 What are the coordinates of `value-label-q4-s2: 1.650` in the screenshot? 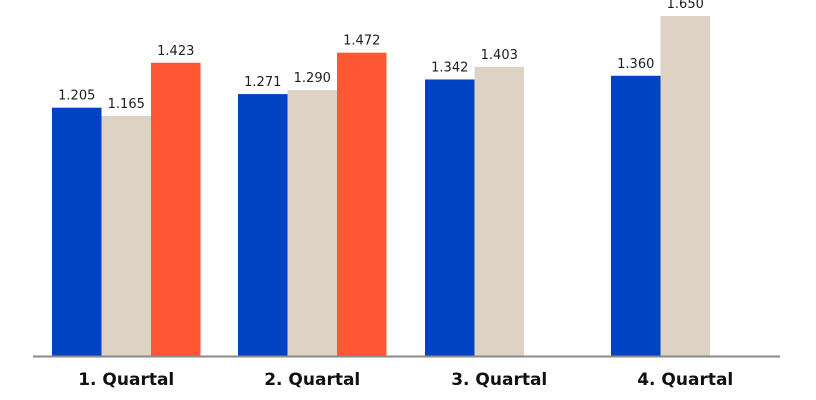 It's located at (685, 6).